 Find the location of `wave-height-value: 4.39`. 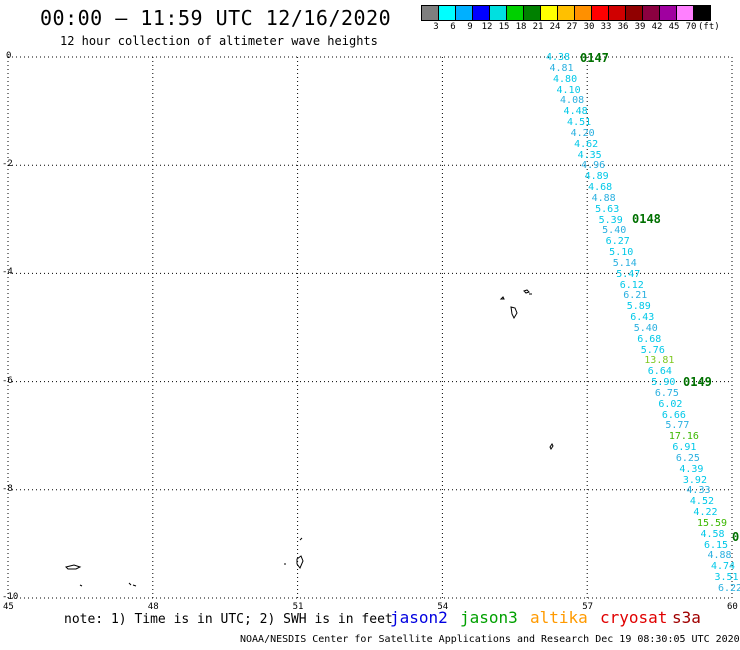

wave-height-value: 4.39 is located at coordinates (691, 469).